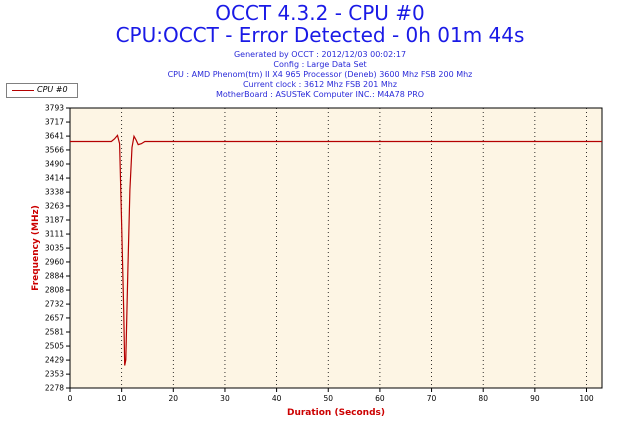 Image resolution: width=640 pixels, height=427 pixels. What do you see at coordinates (320, 13) in the screenshot?
I see `chart-title: OCCT 4.3.2 - CPU #0` at bounding box center [320, 13].